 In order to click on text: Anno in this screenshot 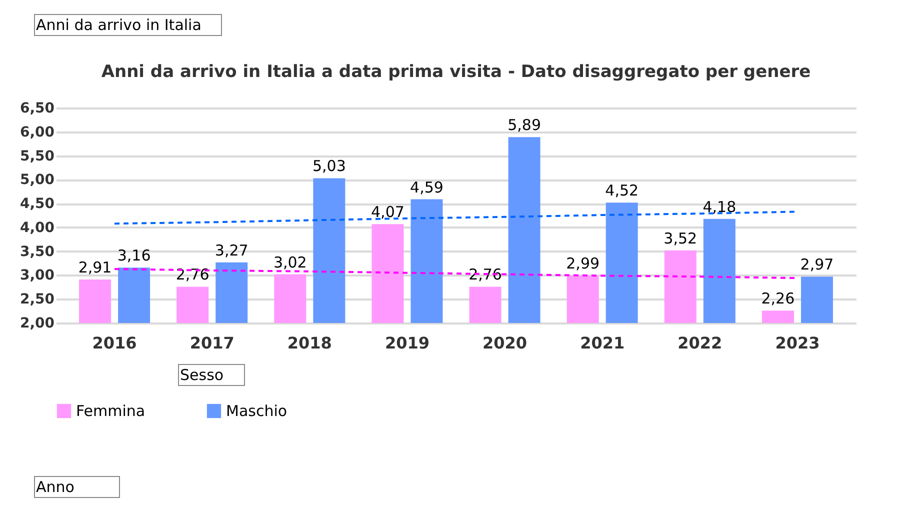, I will do `click(77, 487)`.